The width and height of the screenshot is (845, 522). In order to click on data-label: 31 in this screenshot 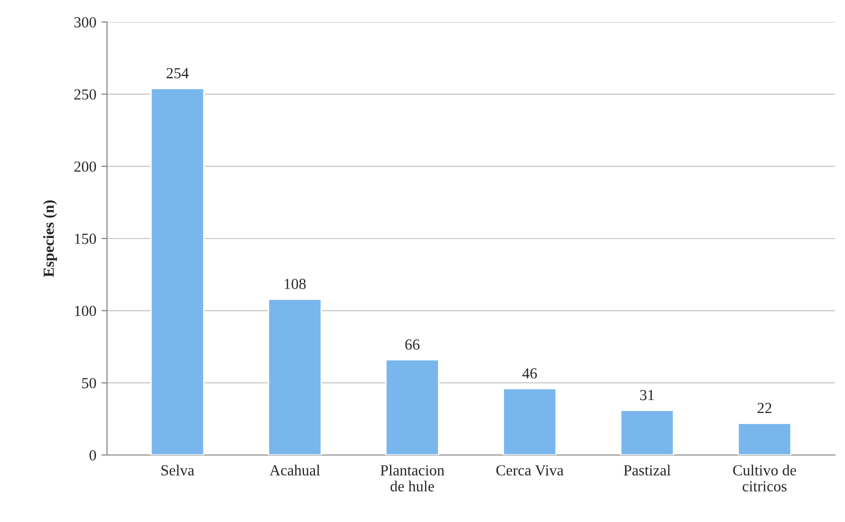, I will do `click(647, 395)`.